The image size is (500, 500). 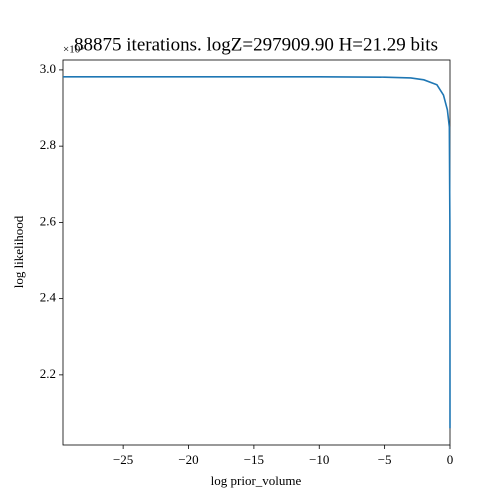 I want to click on x-tick-label: −25, so click(x=123, y=459).